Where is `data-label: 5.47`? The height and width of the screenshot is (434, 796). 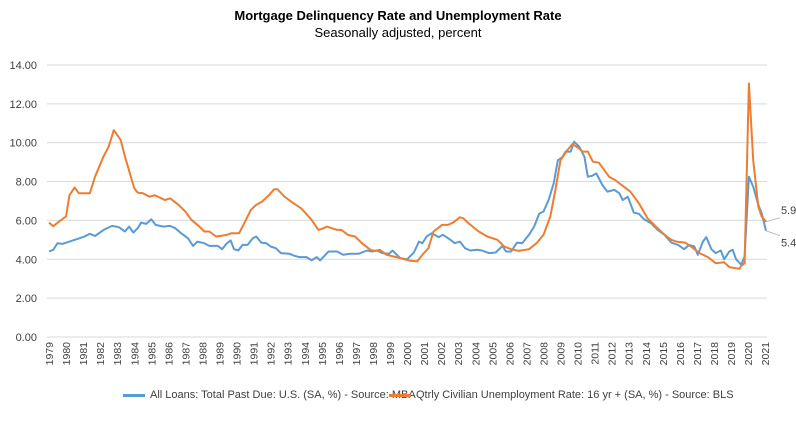 data-label: 5.47 is located at coordinates (788, 244).